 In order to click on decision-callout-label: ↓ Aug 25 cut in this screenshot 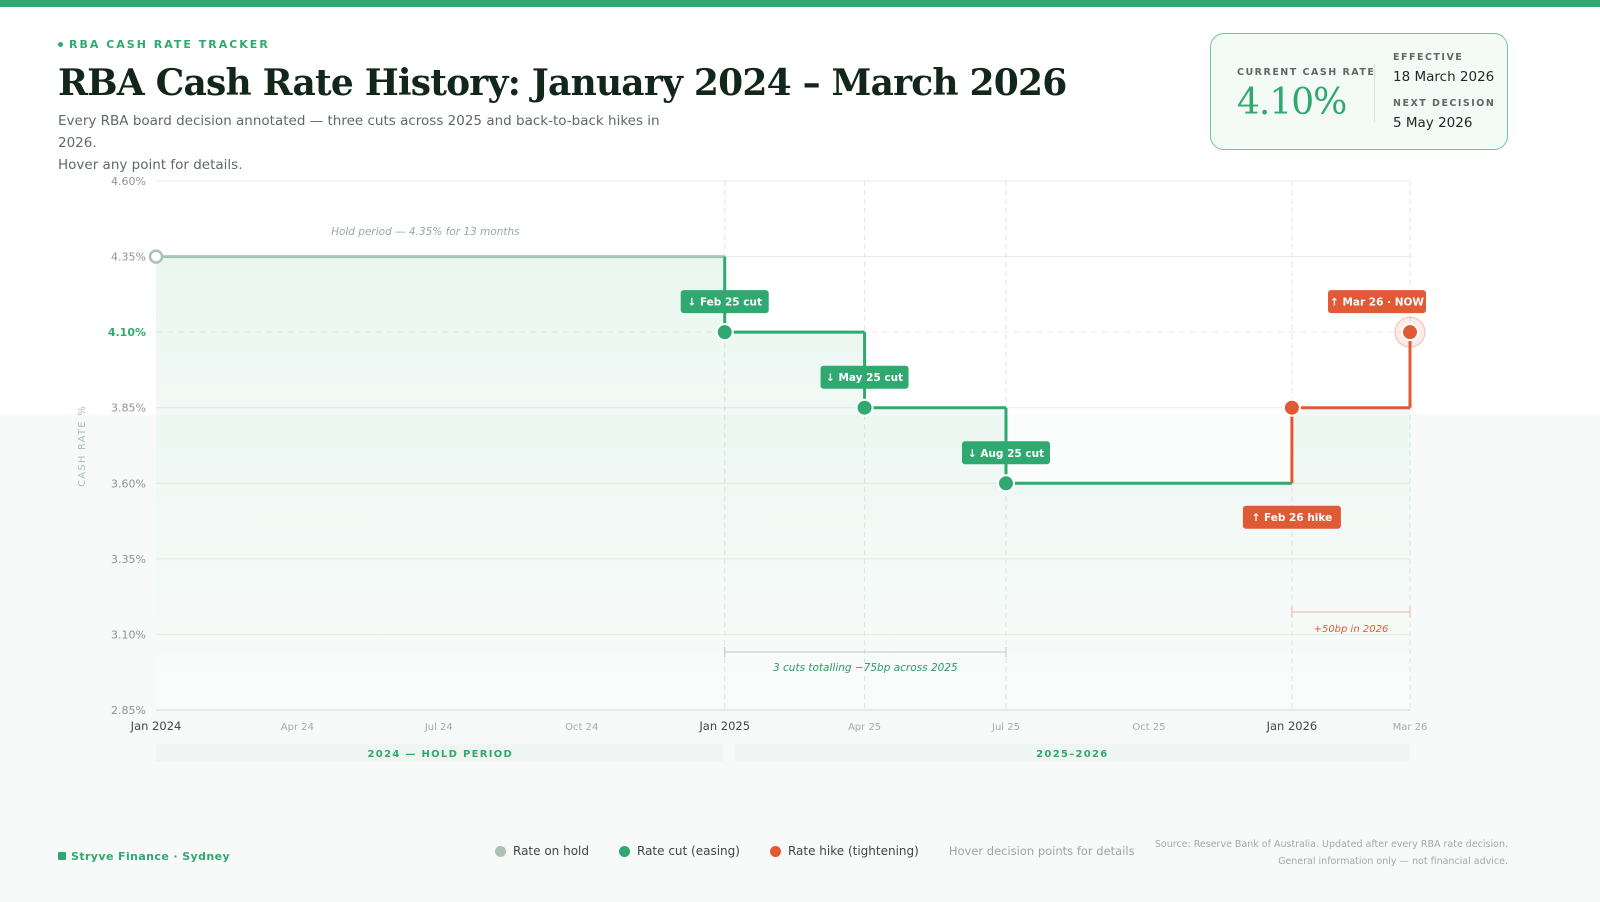, I will do `click(1006, 454)`.